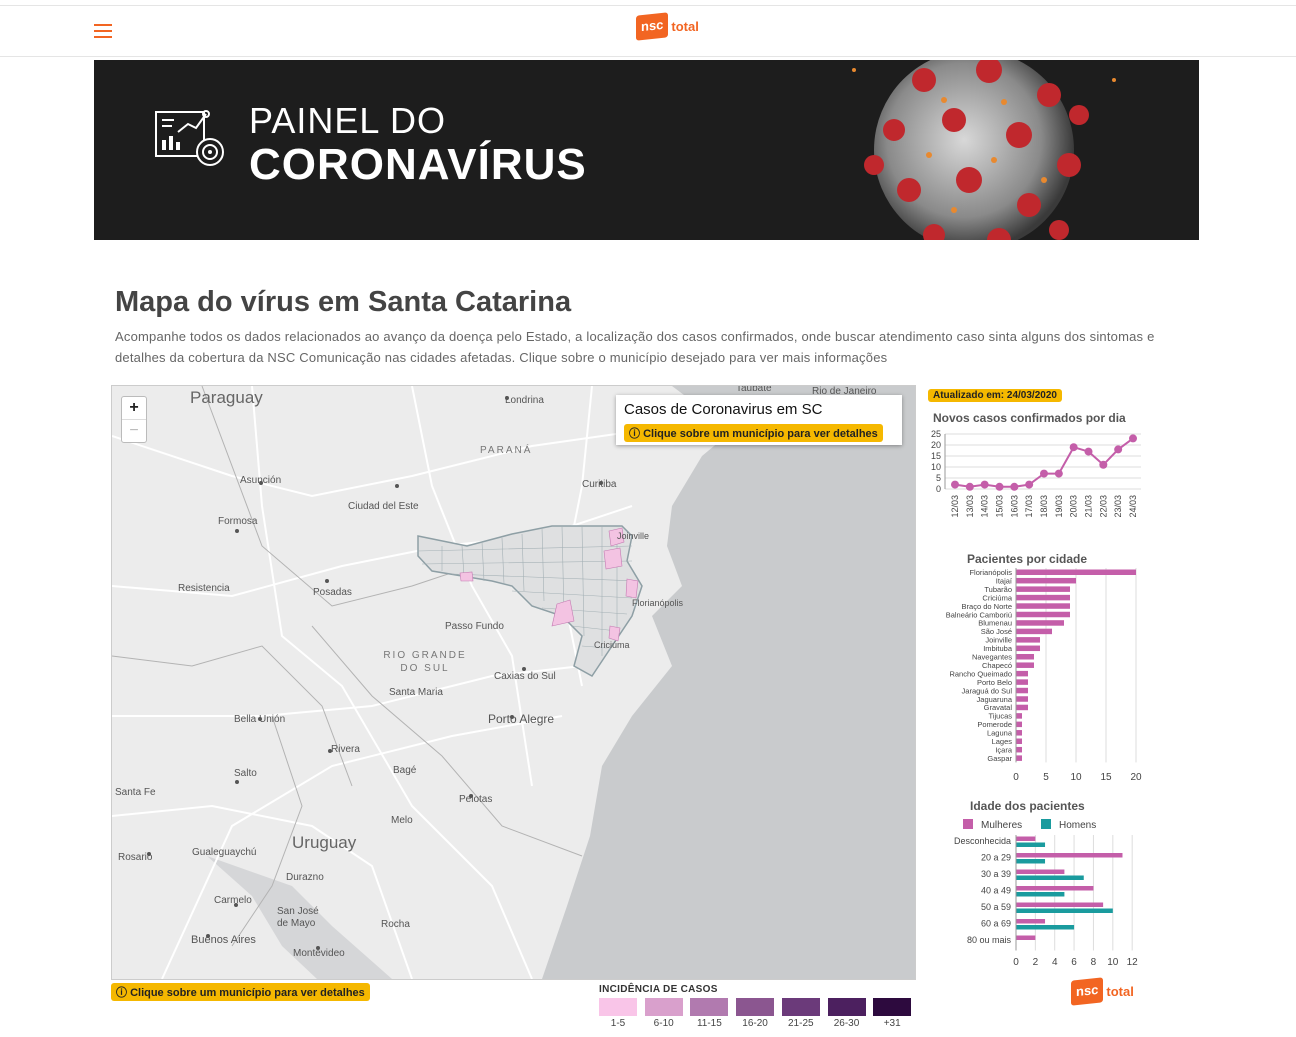 The width and height of the screenshot is (1296, 1037). What do you see at coordinates (134, 430) in the screenshot?
I see `zoom-out-button: −` at bounding box center [134, 430].